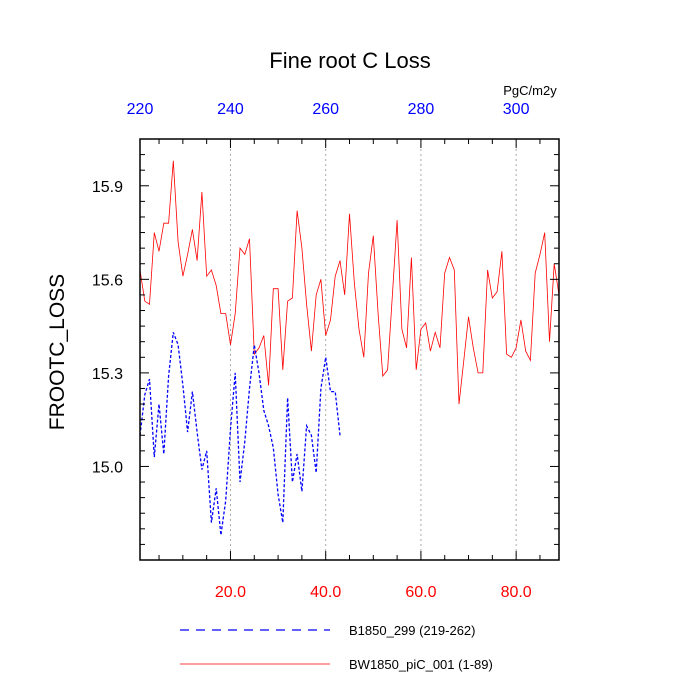 Image resolution: width=700 pixels, height=700 pixels. What do you see at coordinates (230, 592) in the screenshot?
I see `x-tick-label: 20.0` at bounding box center [230, 592].